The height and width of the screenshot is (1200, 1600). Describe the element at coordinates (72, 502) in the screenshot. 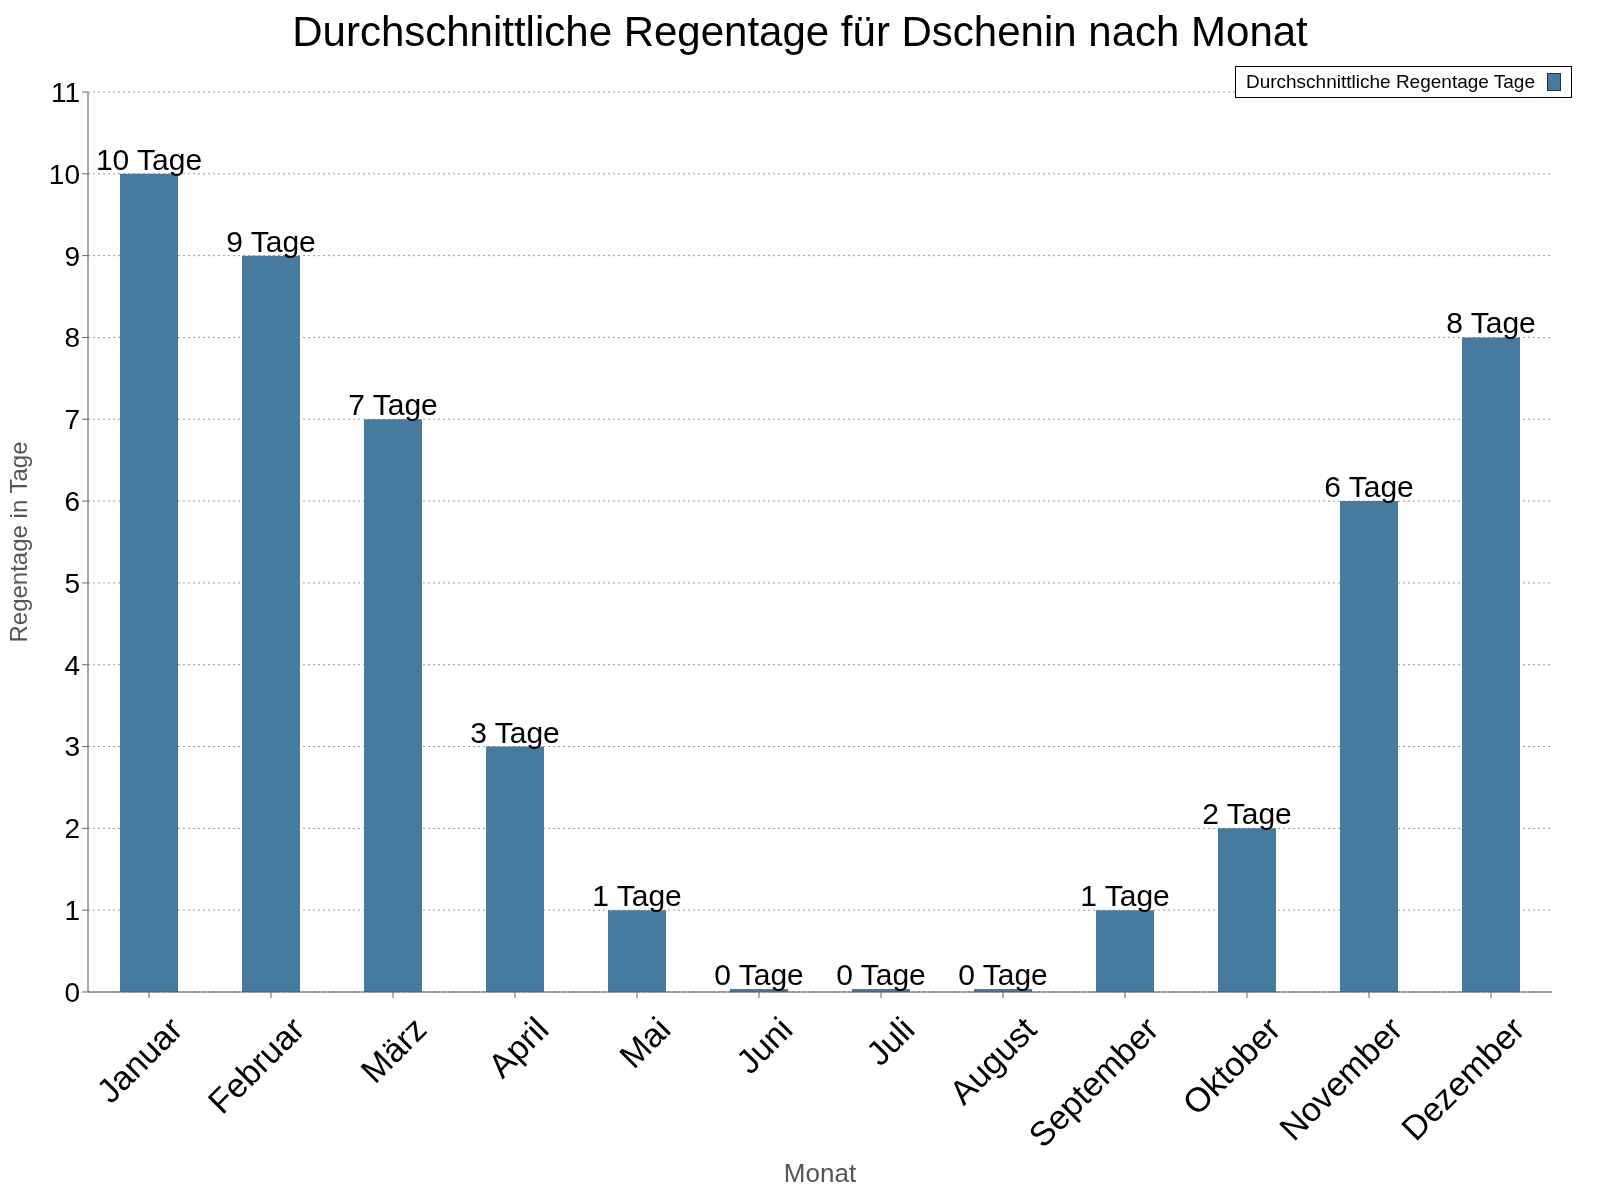

I see `y-tick-label: 6` at that location.